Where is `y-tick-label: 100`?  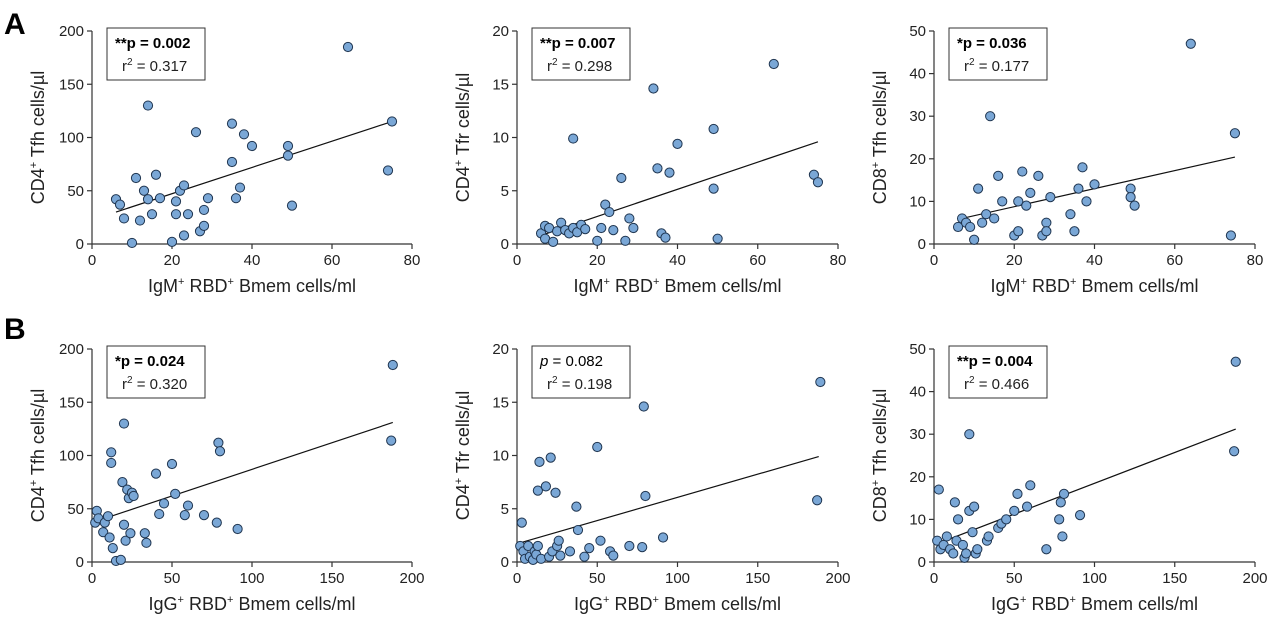 y-tick-label: 100 is located at coordinates (71, 456).